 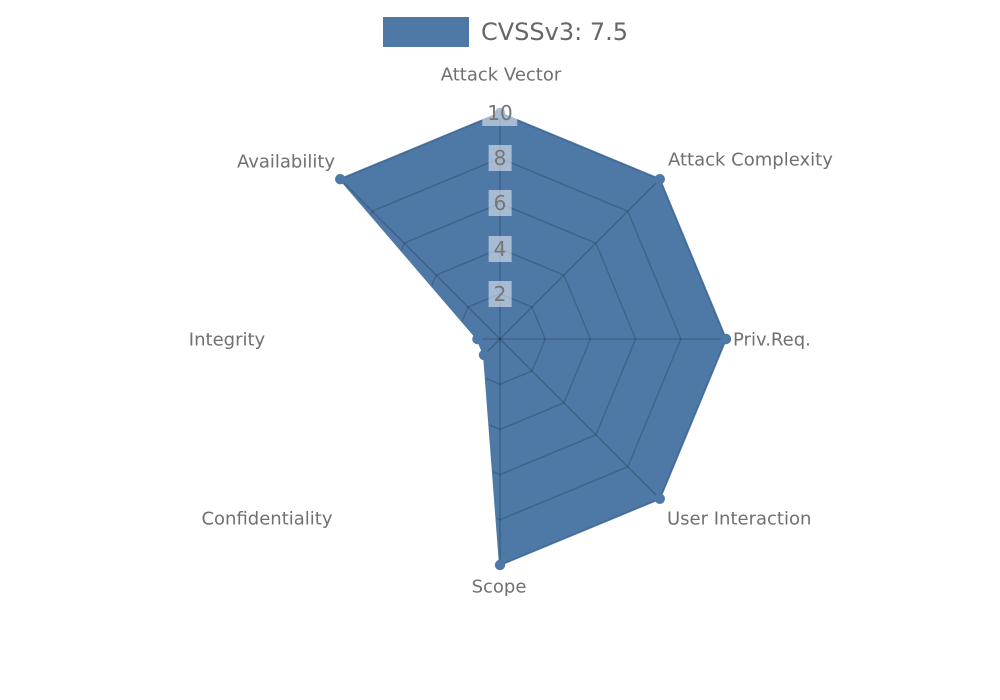 I want to click on tick-label-10: 10, so click(x=500, y=113).